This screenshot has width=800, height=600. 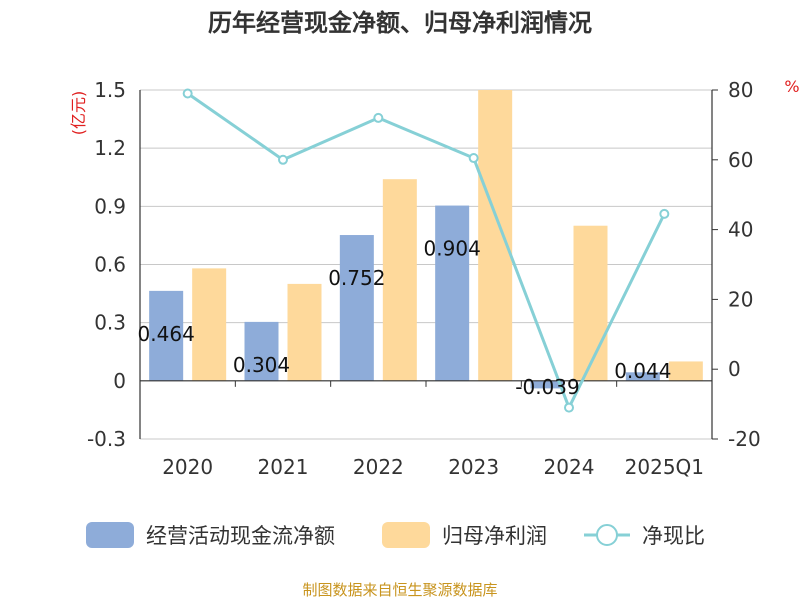 What do you see at coordinates (734, 369) in the screenshot?
I see `y-right-tick-label: 0` at bounding box center [734, 369].